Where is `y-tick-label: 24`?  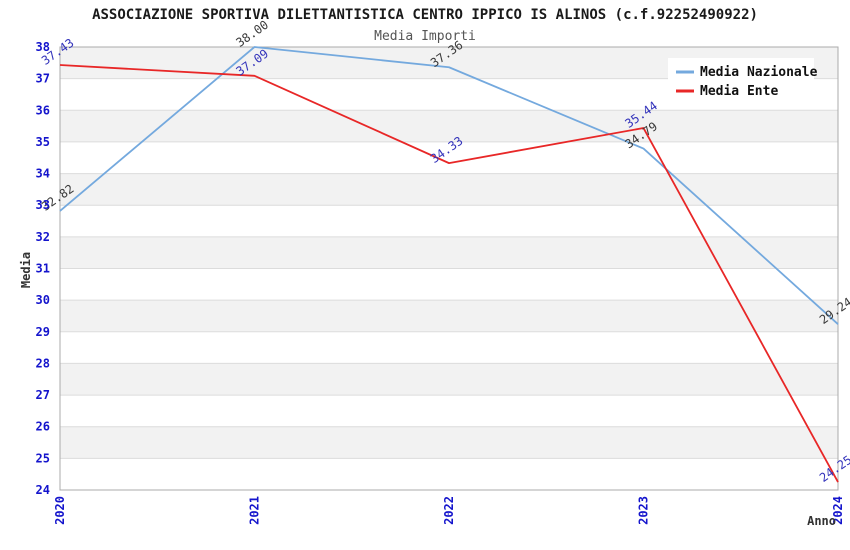
y-tick-label: 24 is located at coordinates (43, 490).